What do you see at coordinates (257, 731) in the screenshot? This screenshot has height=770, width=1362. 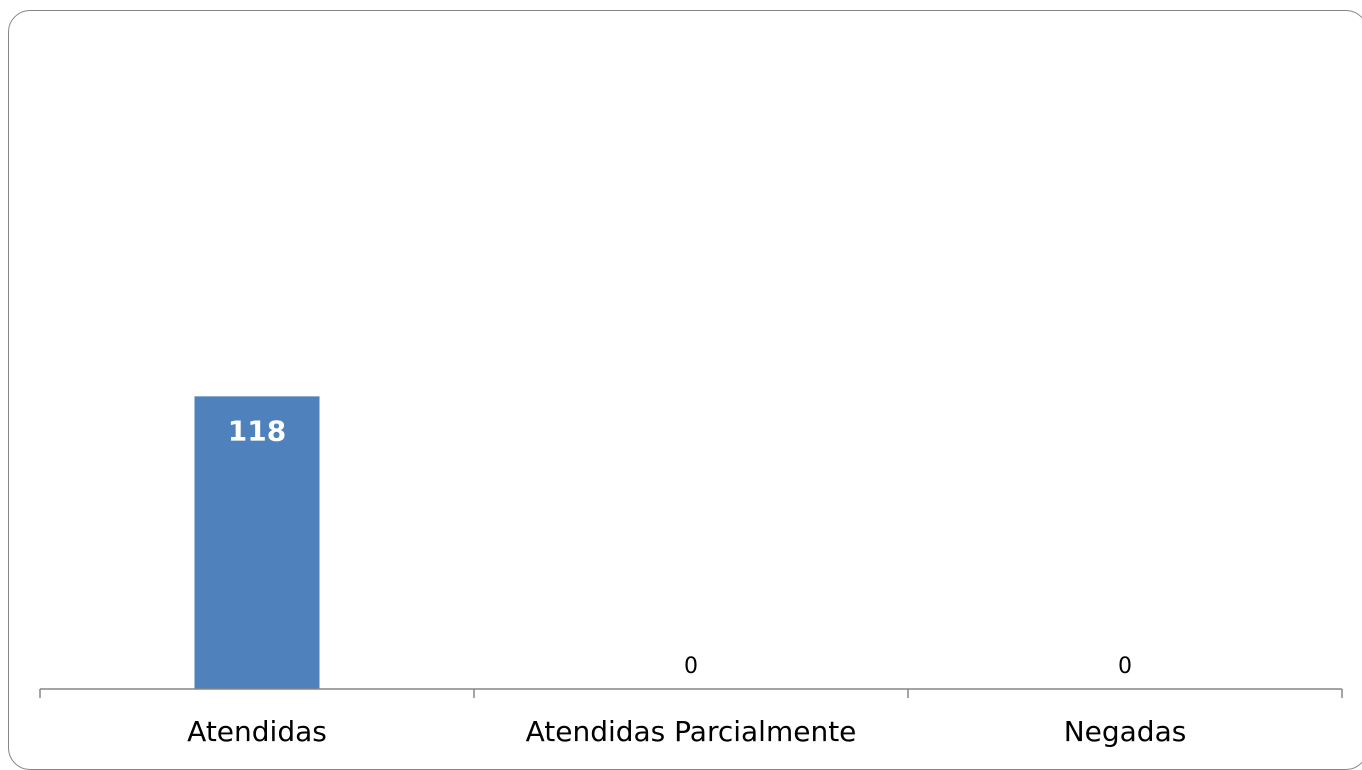 I see `category-label: Atendidas` at bounding box center [257, 731].